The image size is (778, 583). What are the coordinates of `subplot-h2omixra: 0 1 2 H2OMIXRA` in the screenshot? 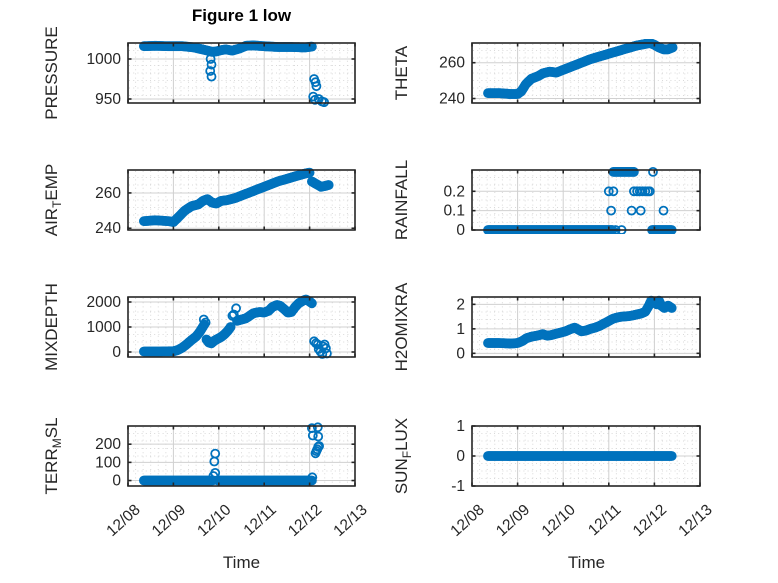 It's located at (546, 326).